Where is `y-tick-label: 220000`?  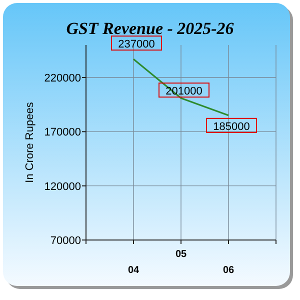
y-tick-label: 220000 is located at coordinates (62, 78).